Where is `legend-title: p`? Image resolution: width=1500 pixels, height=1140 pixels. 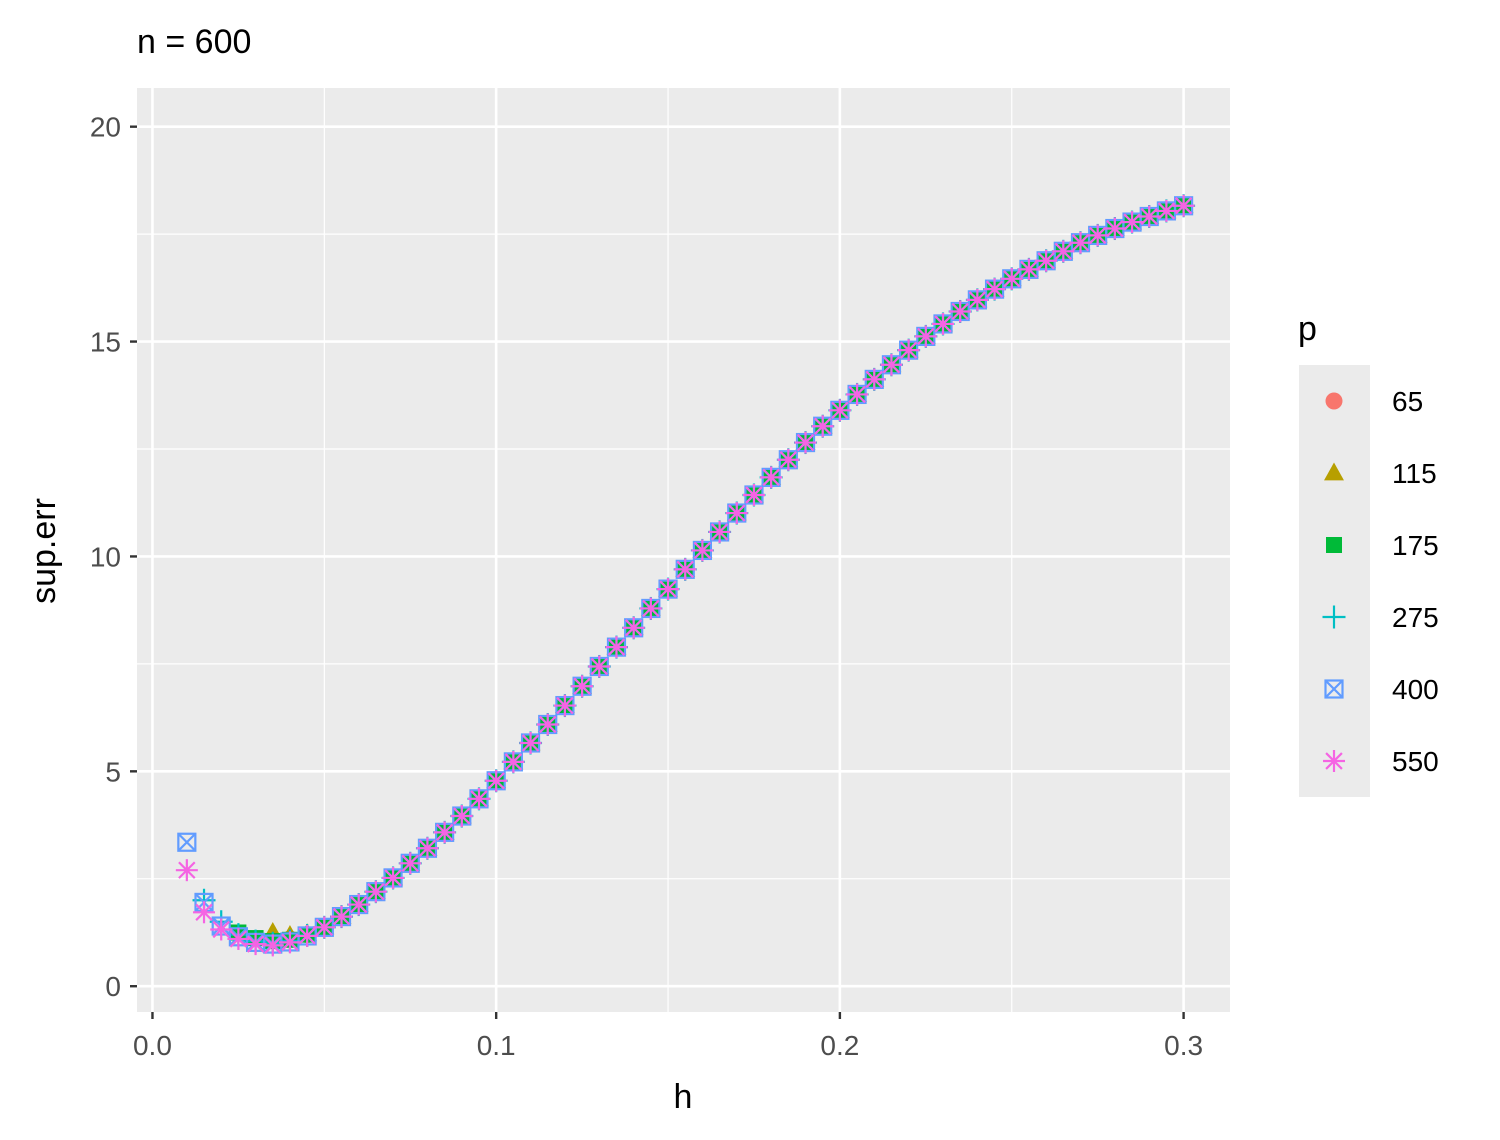 legend-title: p is located at coordinates (1307, 329).